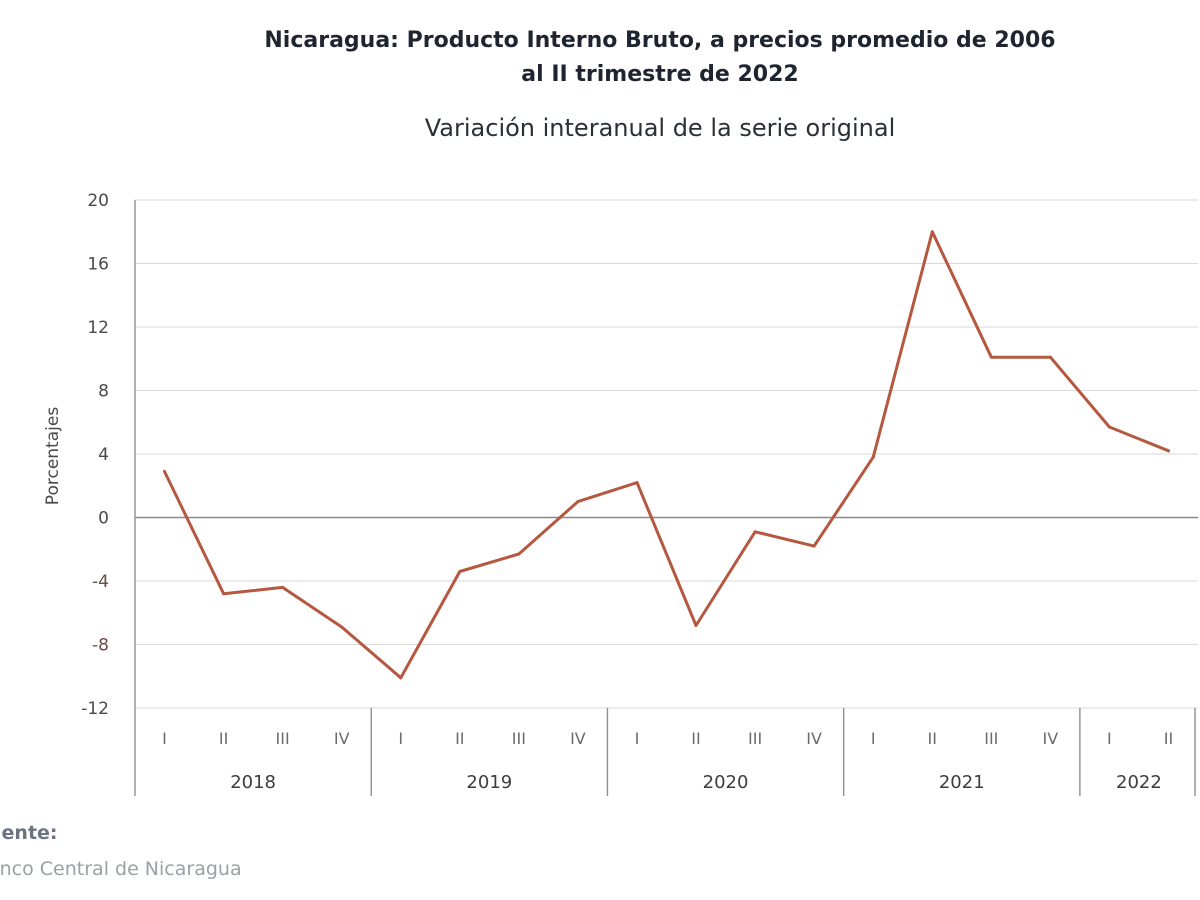 This screenshot has width=1200, height=900. What do you see at coordinates (29, 833) in the screenshot?
I see `source-label: uente:` at bounding box center [29, 833].